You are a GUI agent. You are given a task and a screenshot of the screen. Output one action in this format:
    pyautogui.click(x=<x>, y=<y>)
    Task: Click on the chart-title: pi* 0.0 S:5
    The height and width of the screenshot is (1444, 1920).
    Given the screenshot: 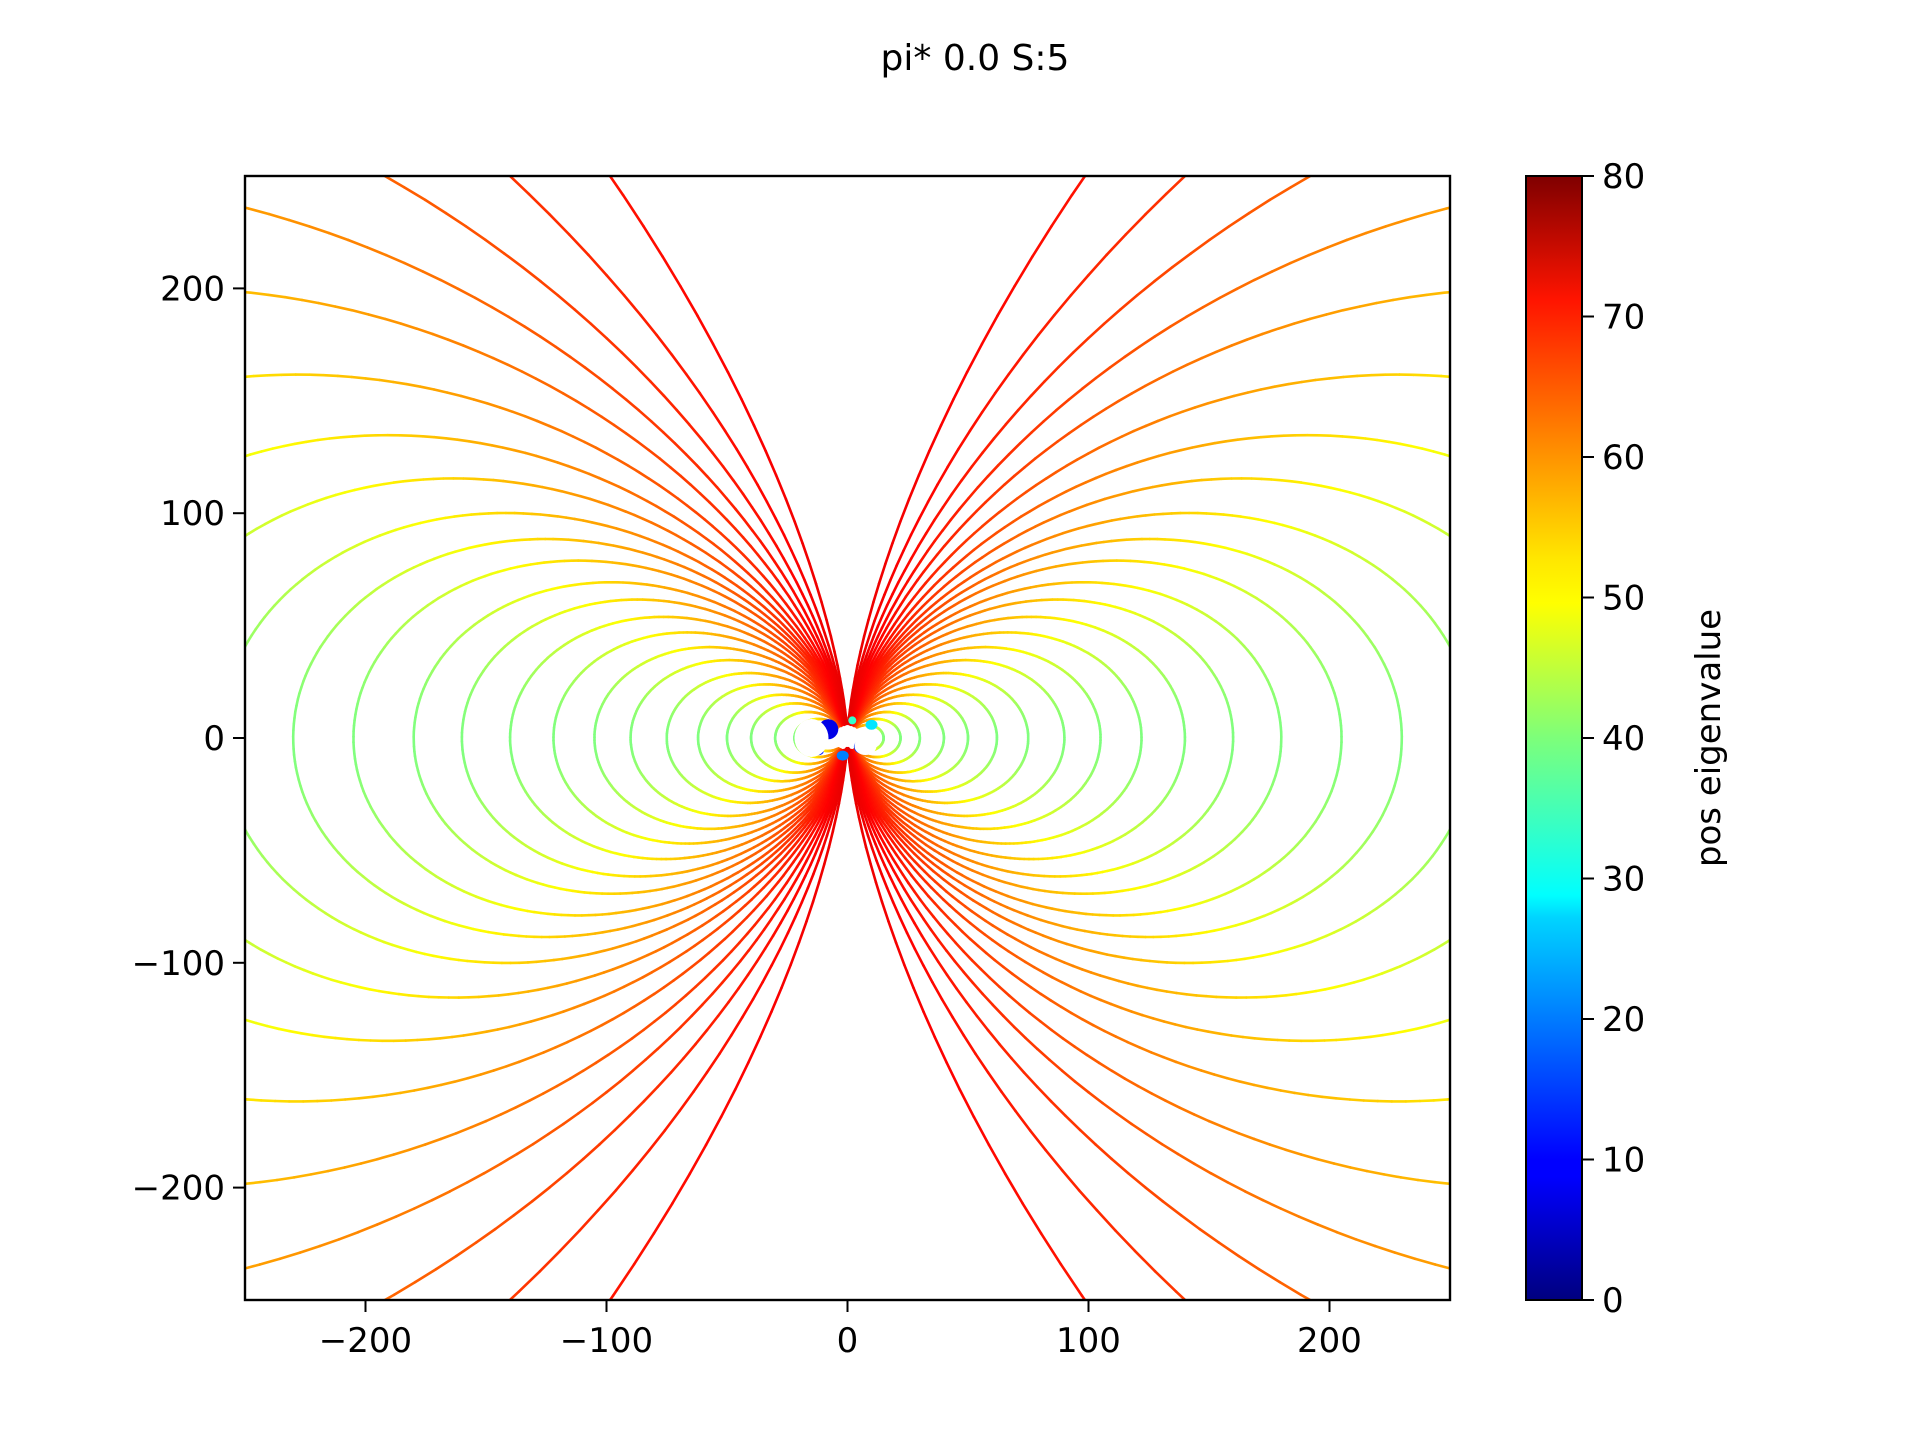 What is the action you would take?
    pyautogui.click(x=975, y=58)
    